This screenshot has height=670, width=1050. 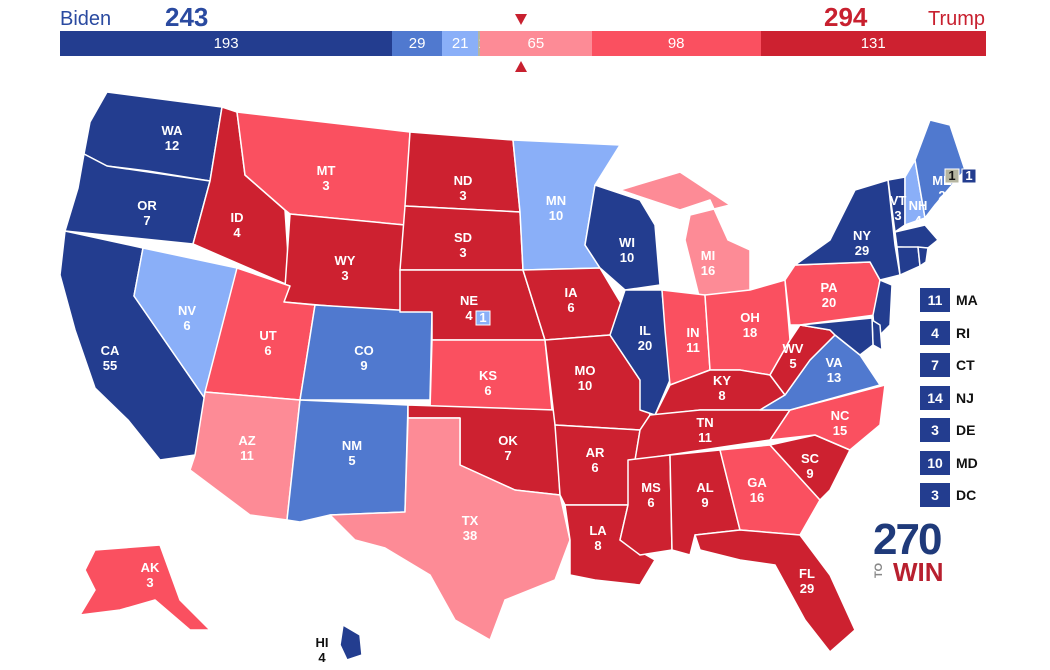 I want to click on small-state-MD: 10 MD, so click(x=975, y=462).